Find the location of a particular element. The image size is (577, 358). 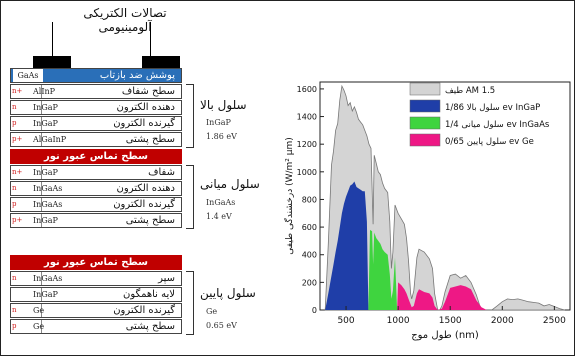

y-tick-label: 1000 is located at coordinates (307, 172).